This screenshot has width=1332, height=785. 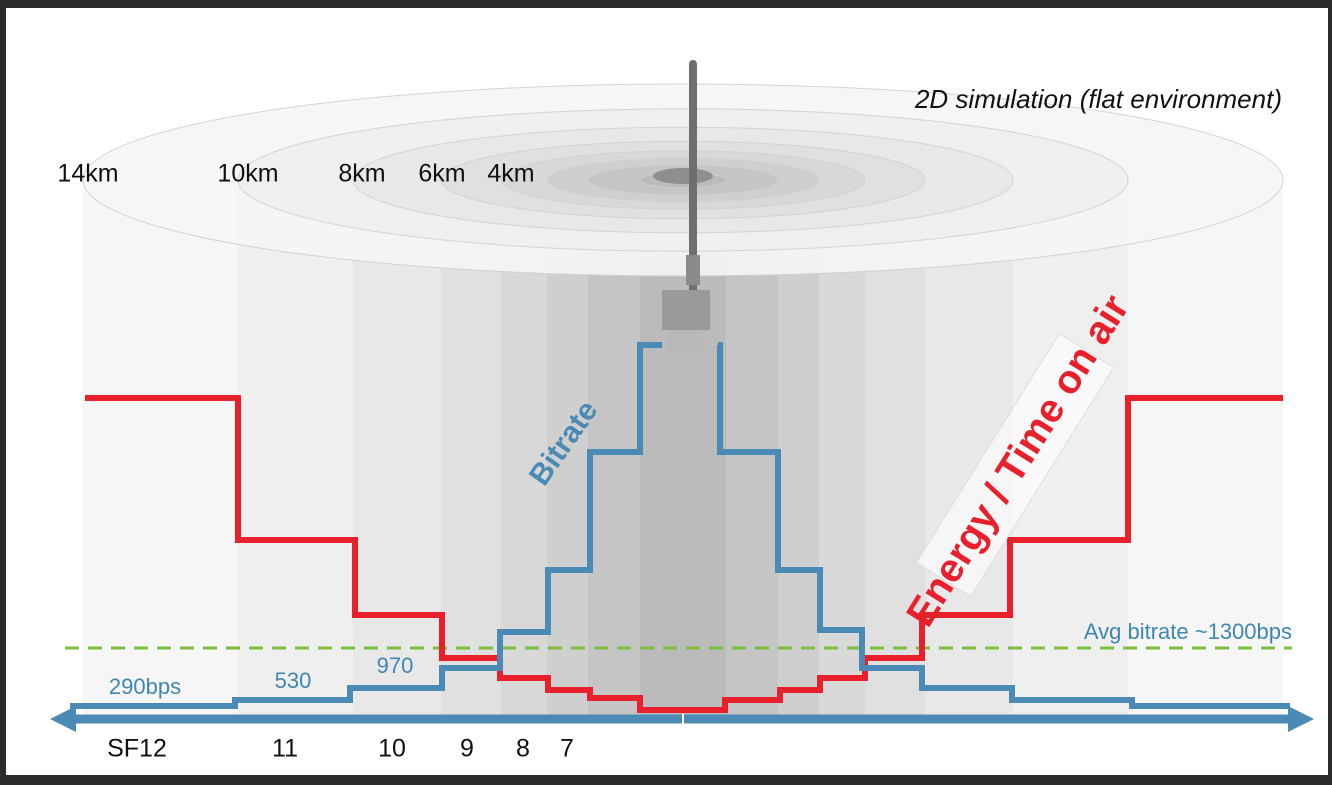 I want to click on sf-label: 8, so click(x=523, y=749).